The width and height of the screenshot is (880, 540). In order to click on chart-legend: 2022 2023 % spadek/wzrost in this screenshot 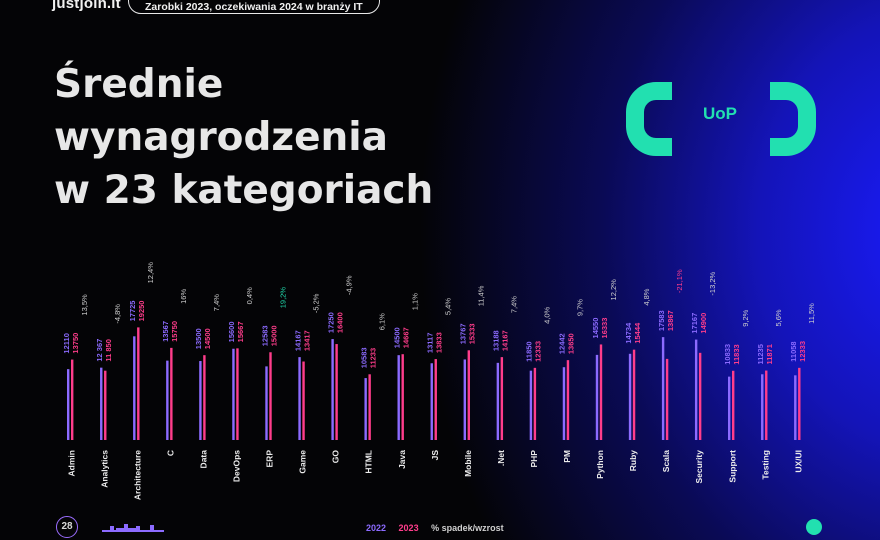, I will do `click(435, 528)`.